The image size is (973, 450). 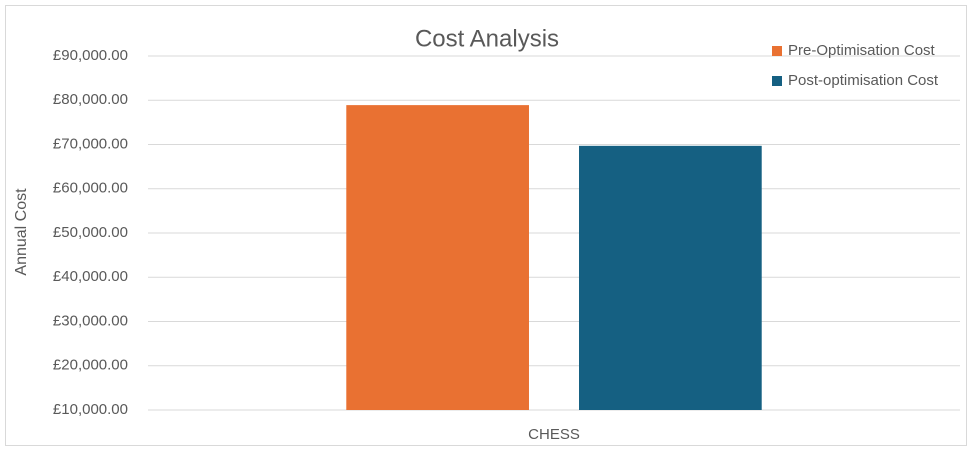 I want to click on y-tick-label: £80,000.00, so click(x=90, y=99).